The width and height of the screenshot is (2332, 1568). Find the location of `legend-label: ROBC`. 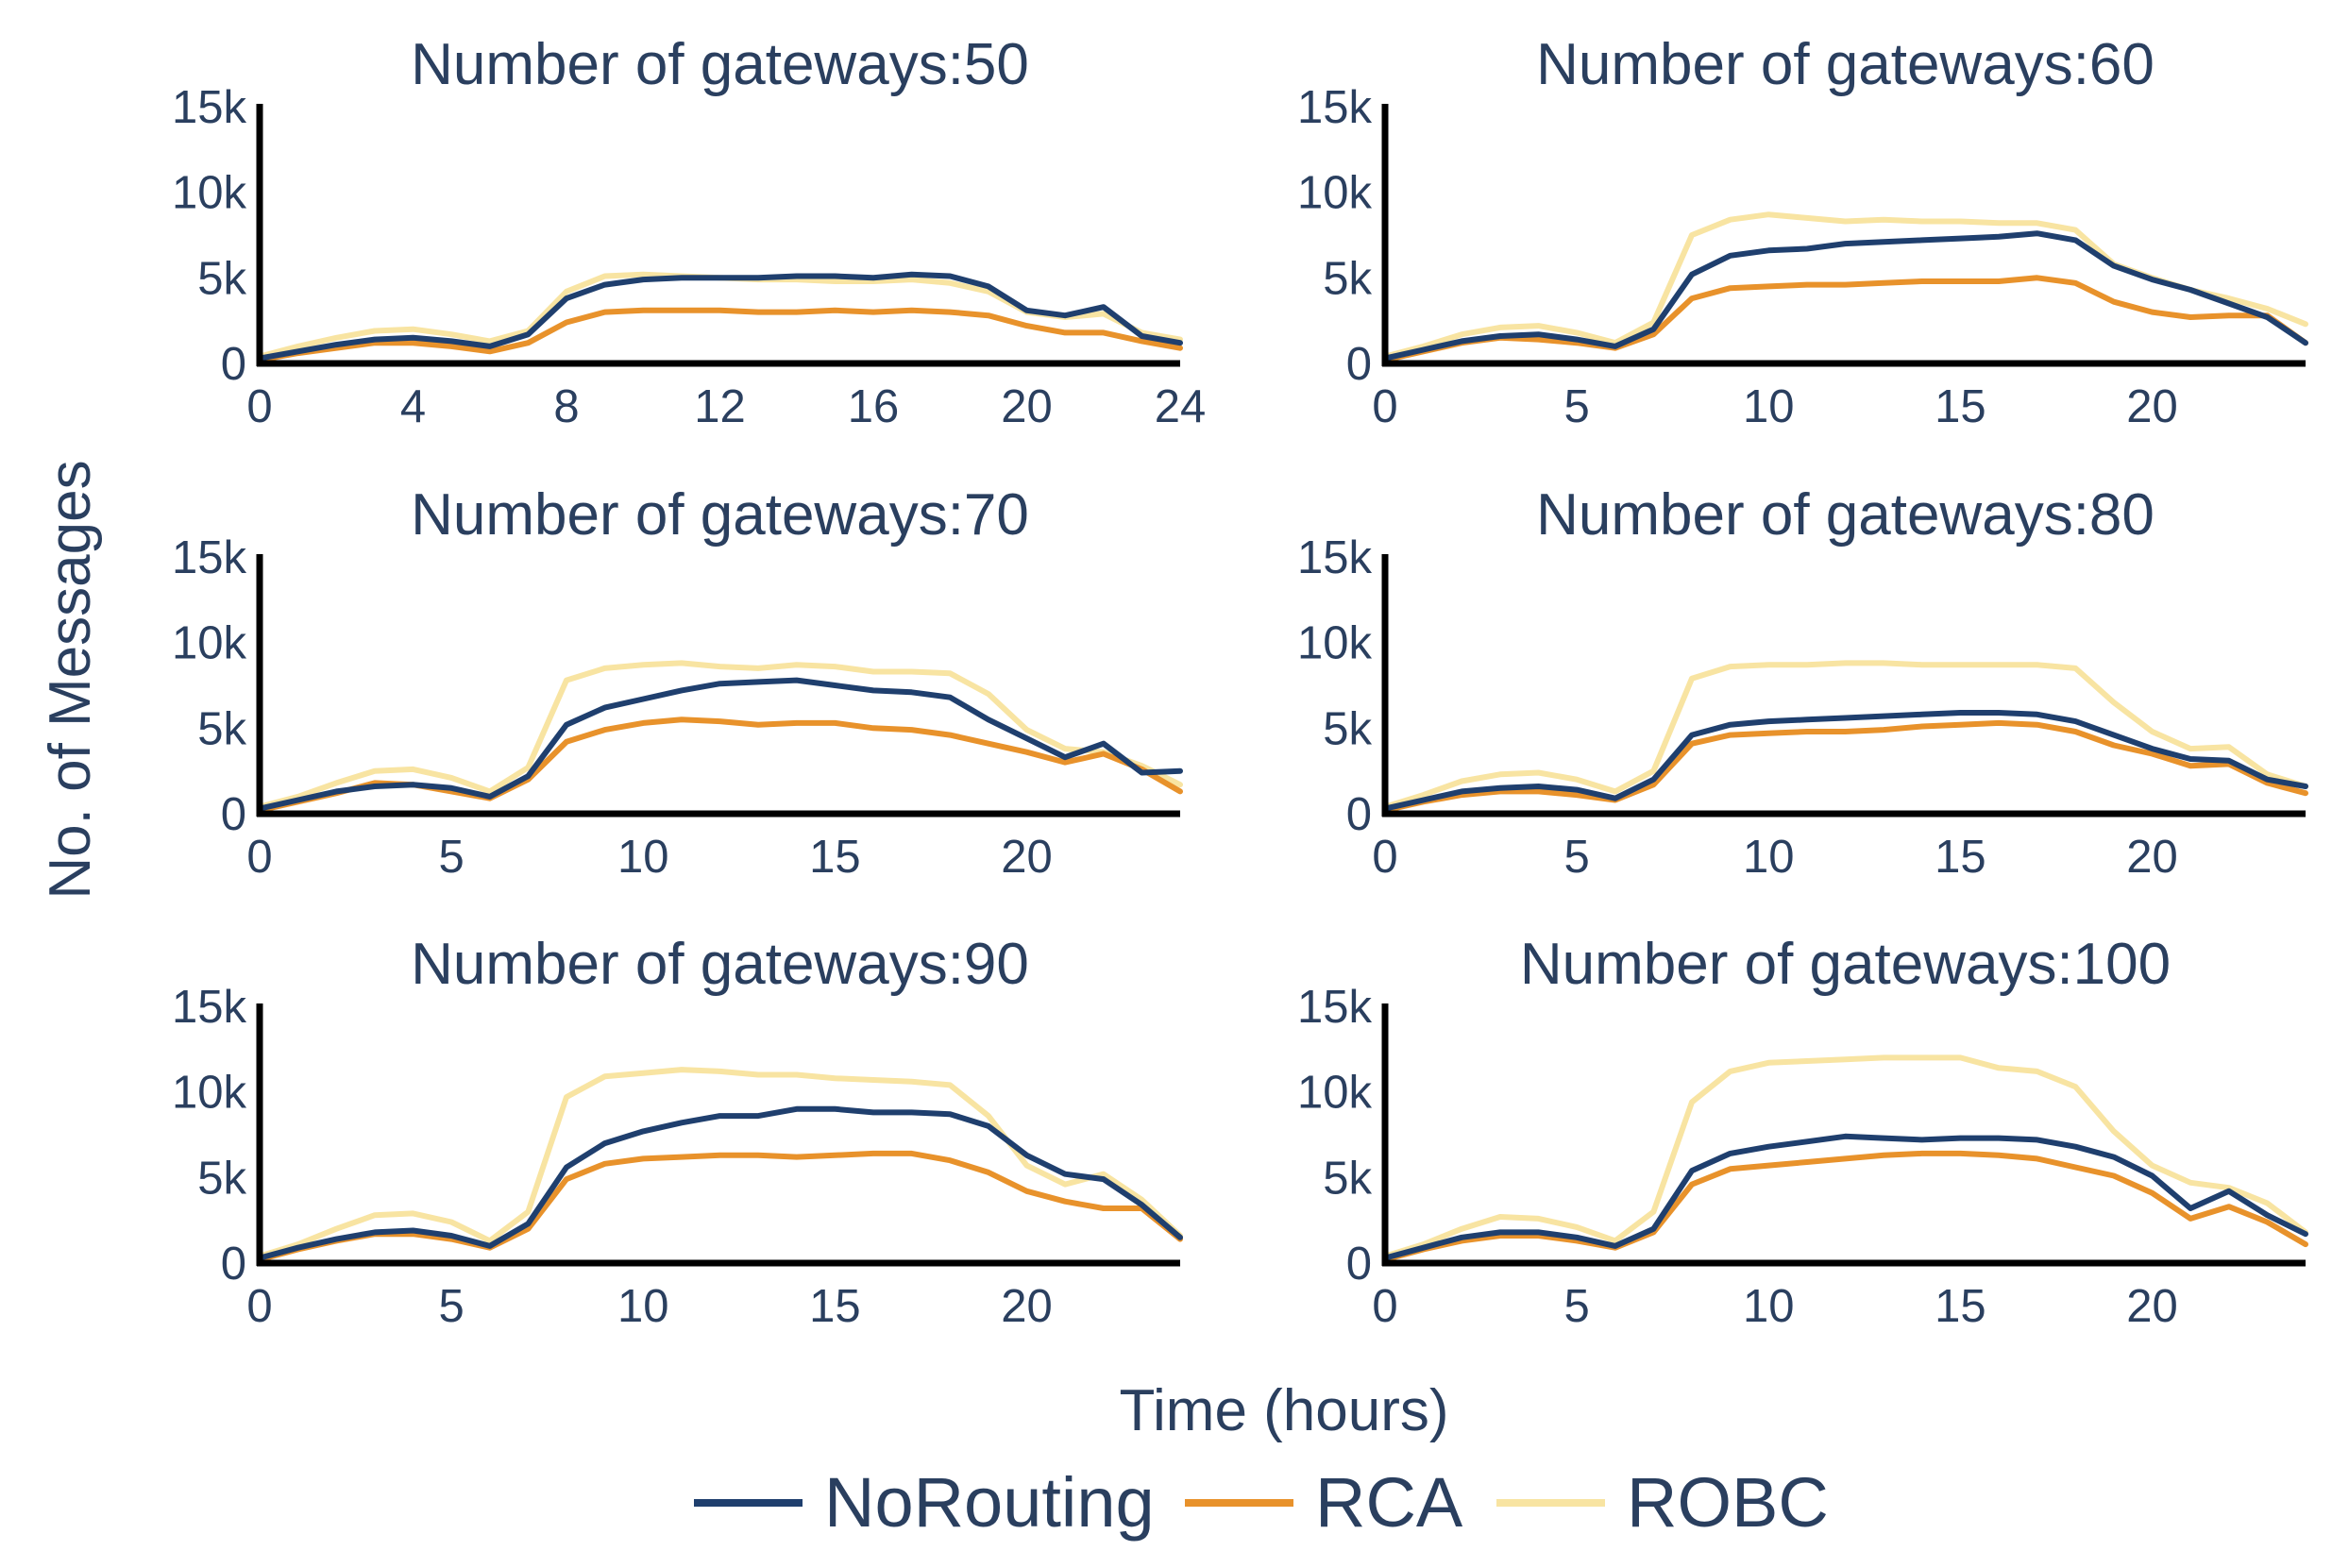

legend-label: ROBC is located at coordinates (1728, 1503).